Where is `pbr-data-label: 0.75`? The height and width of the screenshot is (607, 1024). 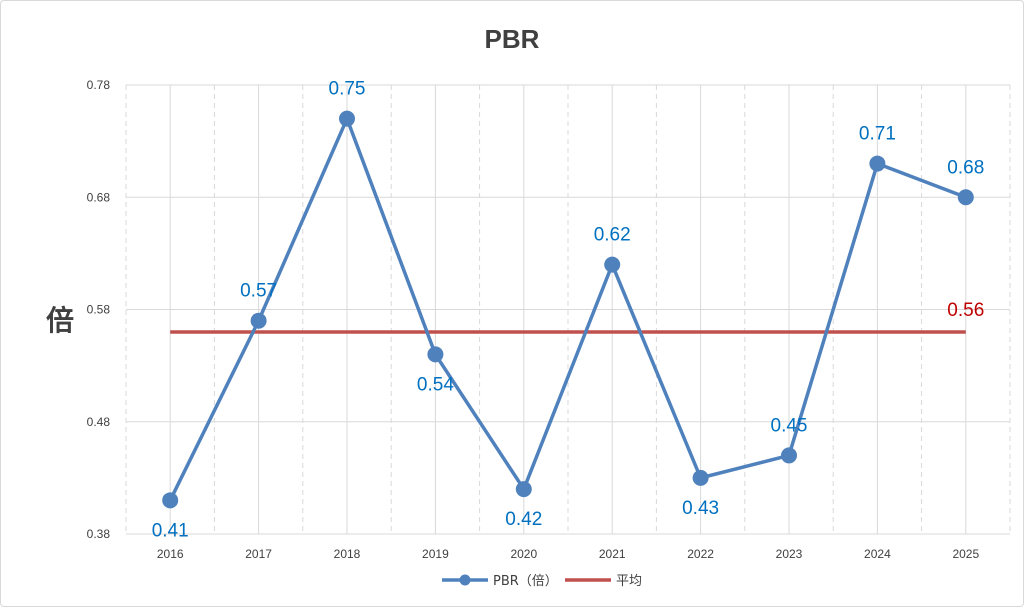 pbr-data-label: 0.75 is located at coordinates (347, 89).